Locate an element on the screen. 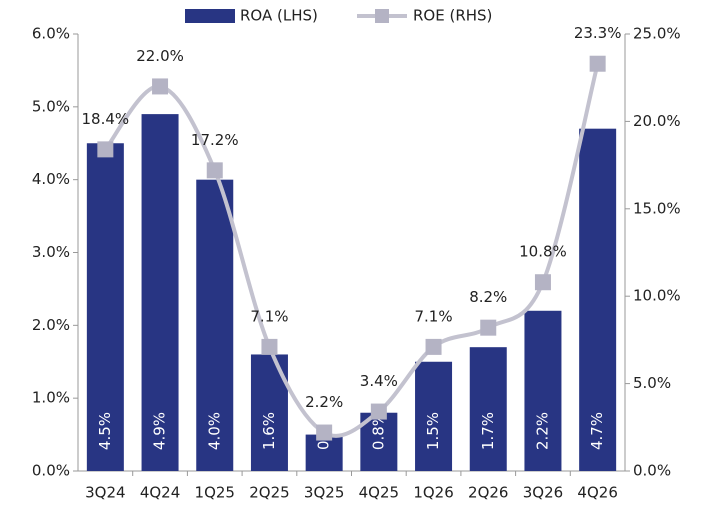 Image resolution: width=717 pixels, height=511 pixels. bar-value-label: 4.5% is located at coordinates (105, 431).